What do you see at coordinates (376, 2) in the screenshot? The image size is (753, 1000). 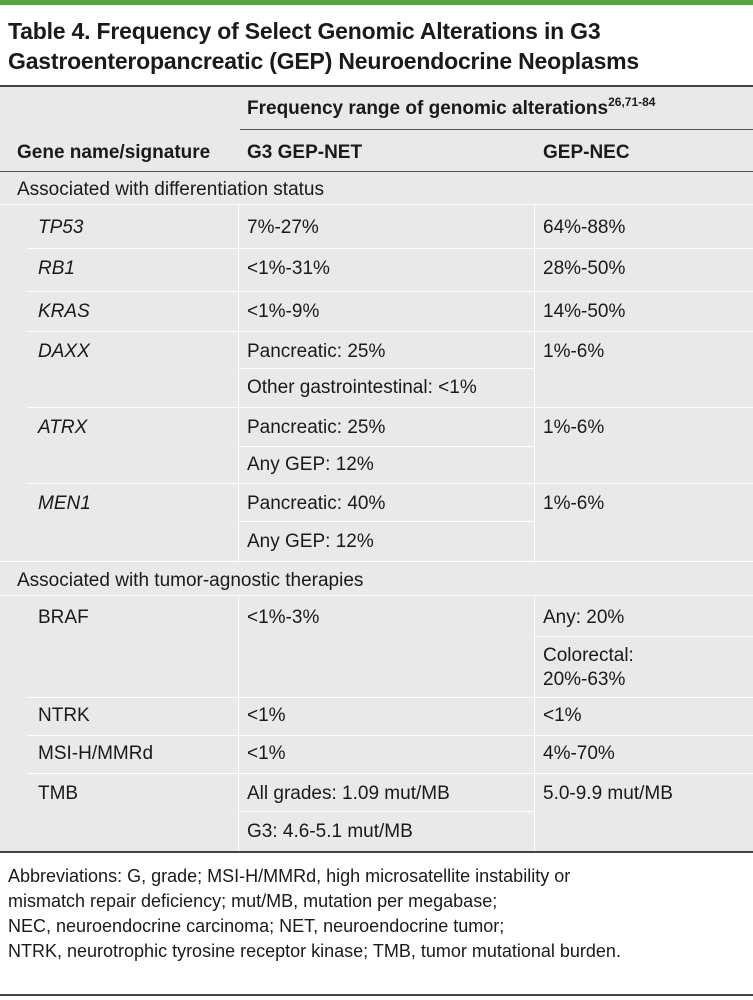 I see `top-accent-bar` at bounding box center [376, 2].